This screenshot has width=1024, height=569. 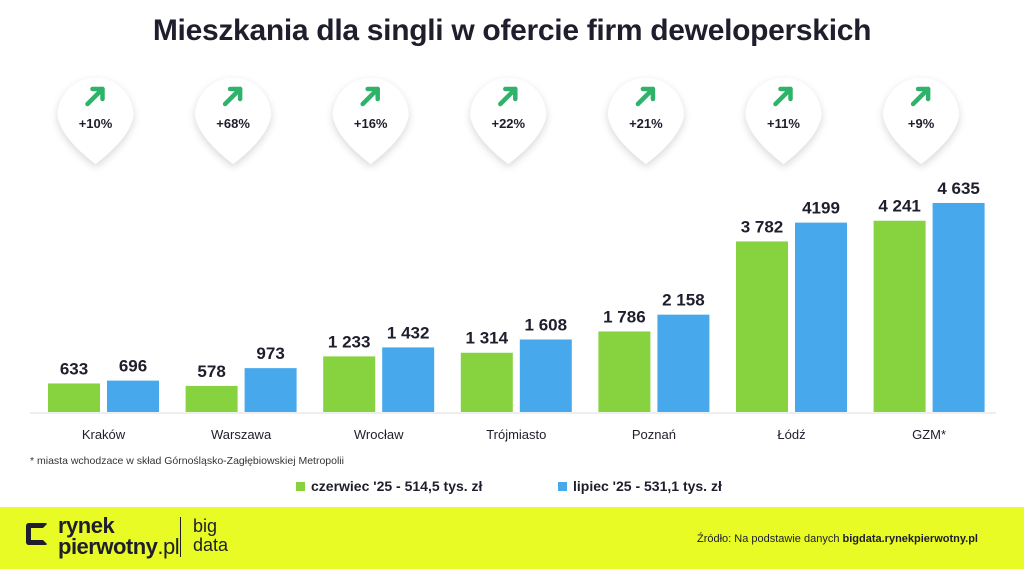 What do you see at coordinates (211, 398) in the screenshot?
I see `bar-warszawa-june` at bounding box center [211, 398].